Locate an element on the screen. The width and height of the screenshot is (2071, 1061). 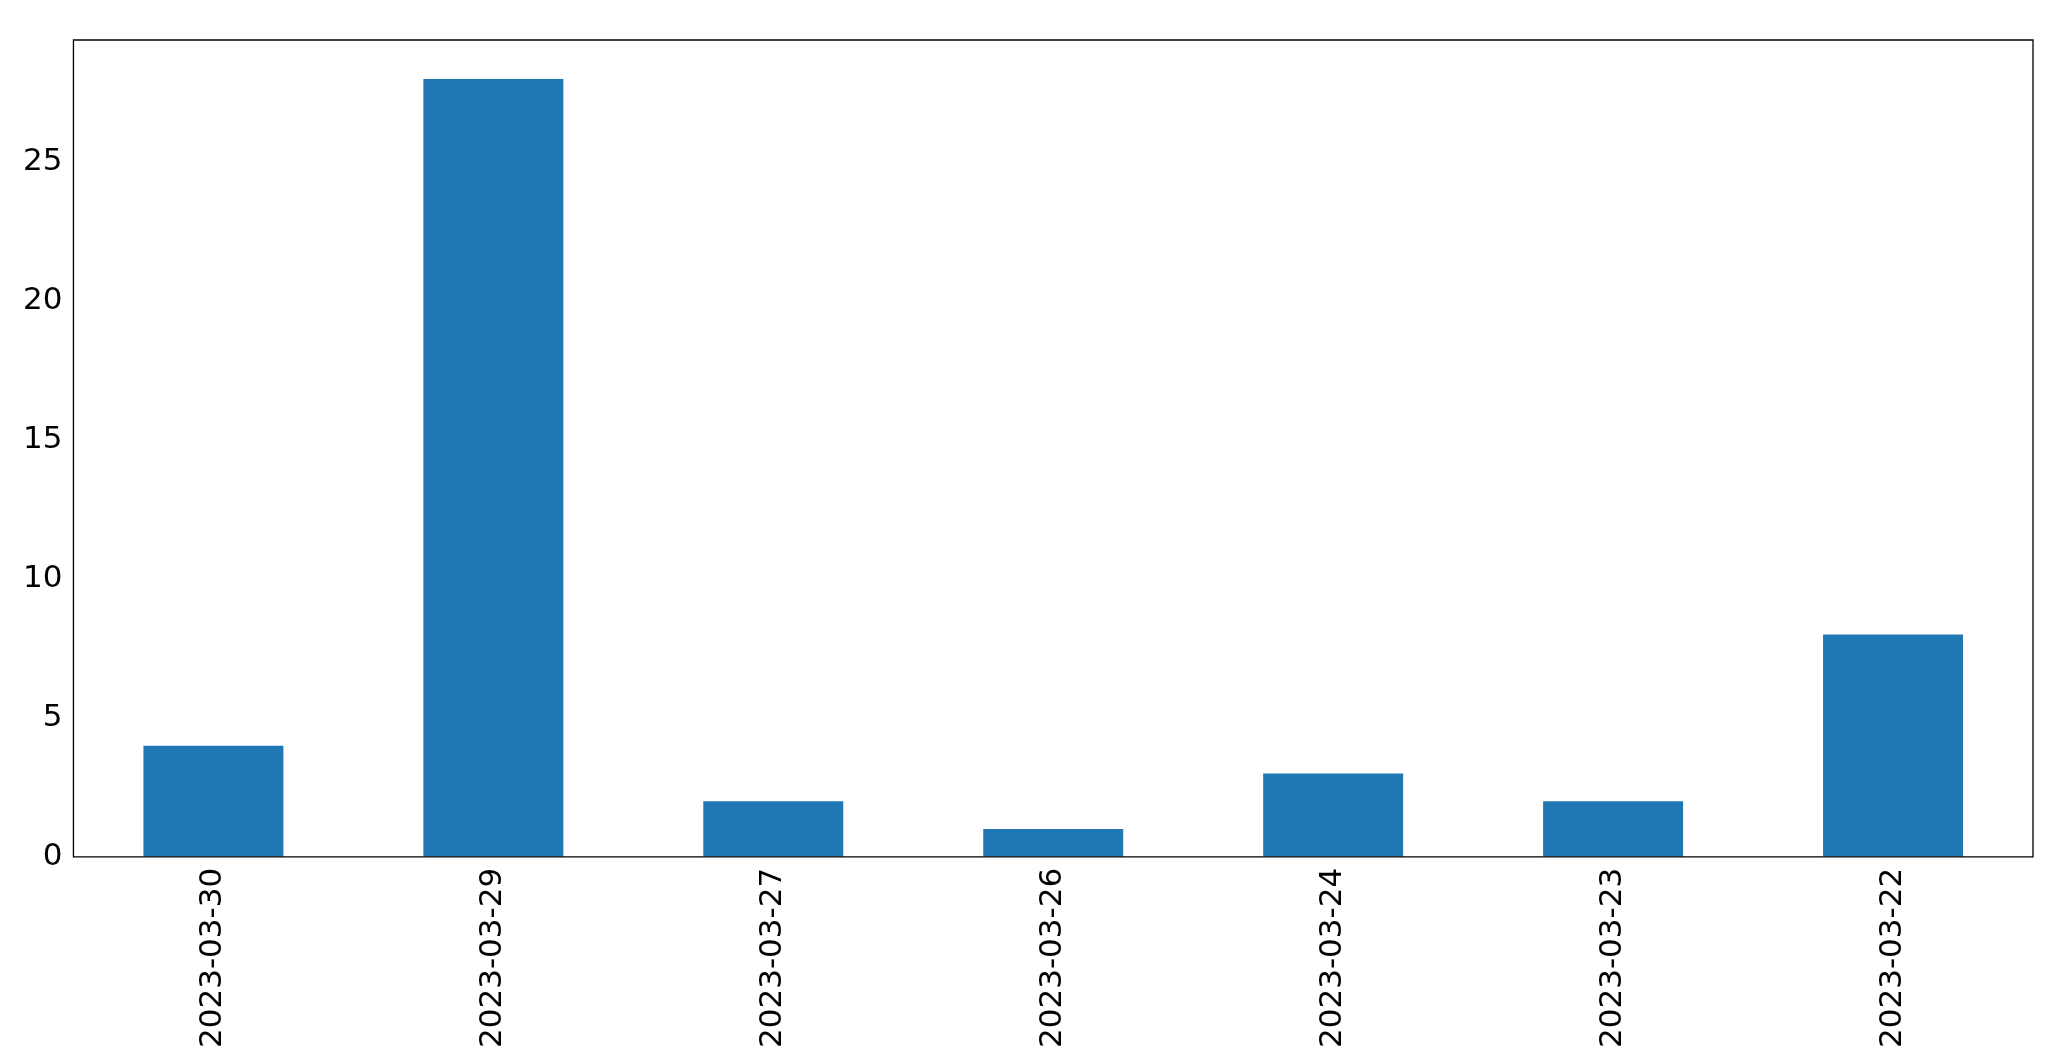
y-tick-label: 0 is located at coordinates (52, 853).